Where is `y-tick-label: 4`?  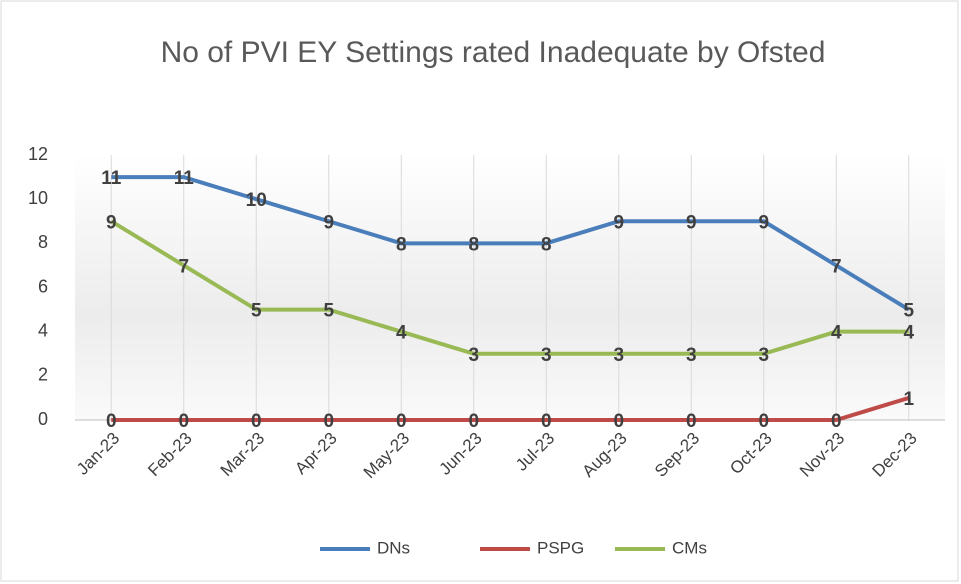 y-tick-label: 4 is located at coordinates (43, 330).